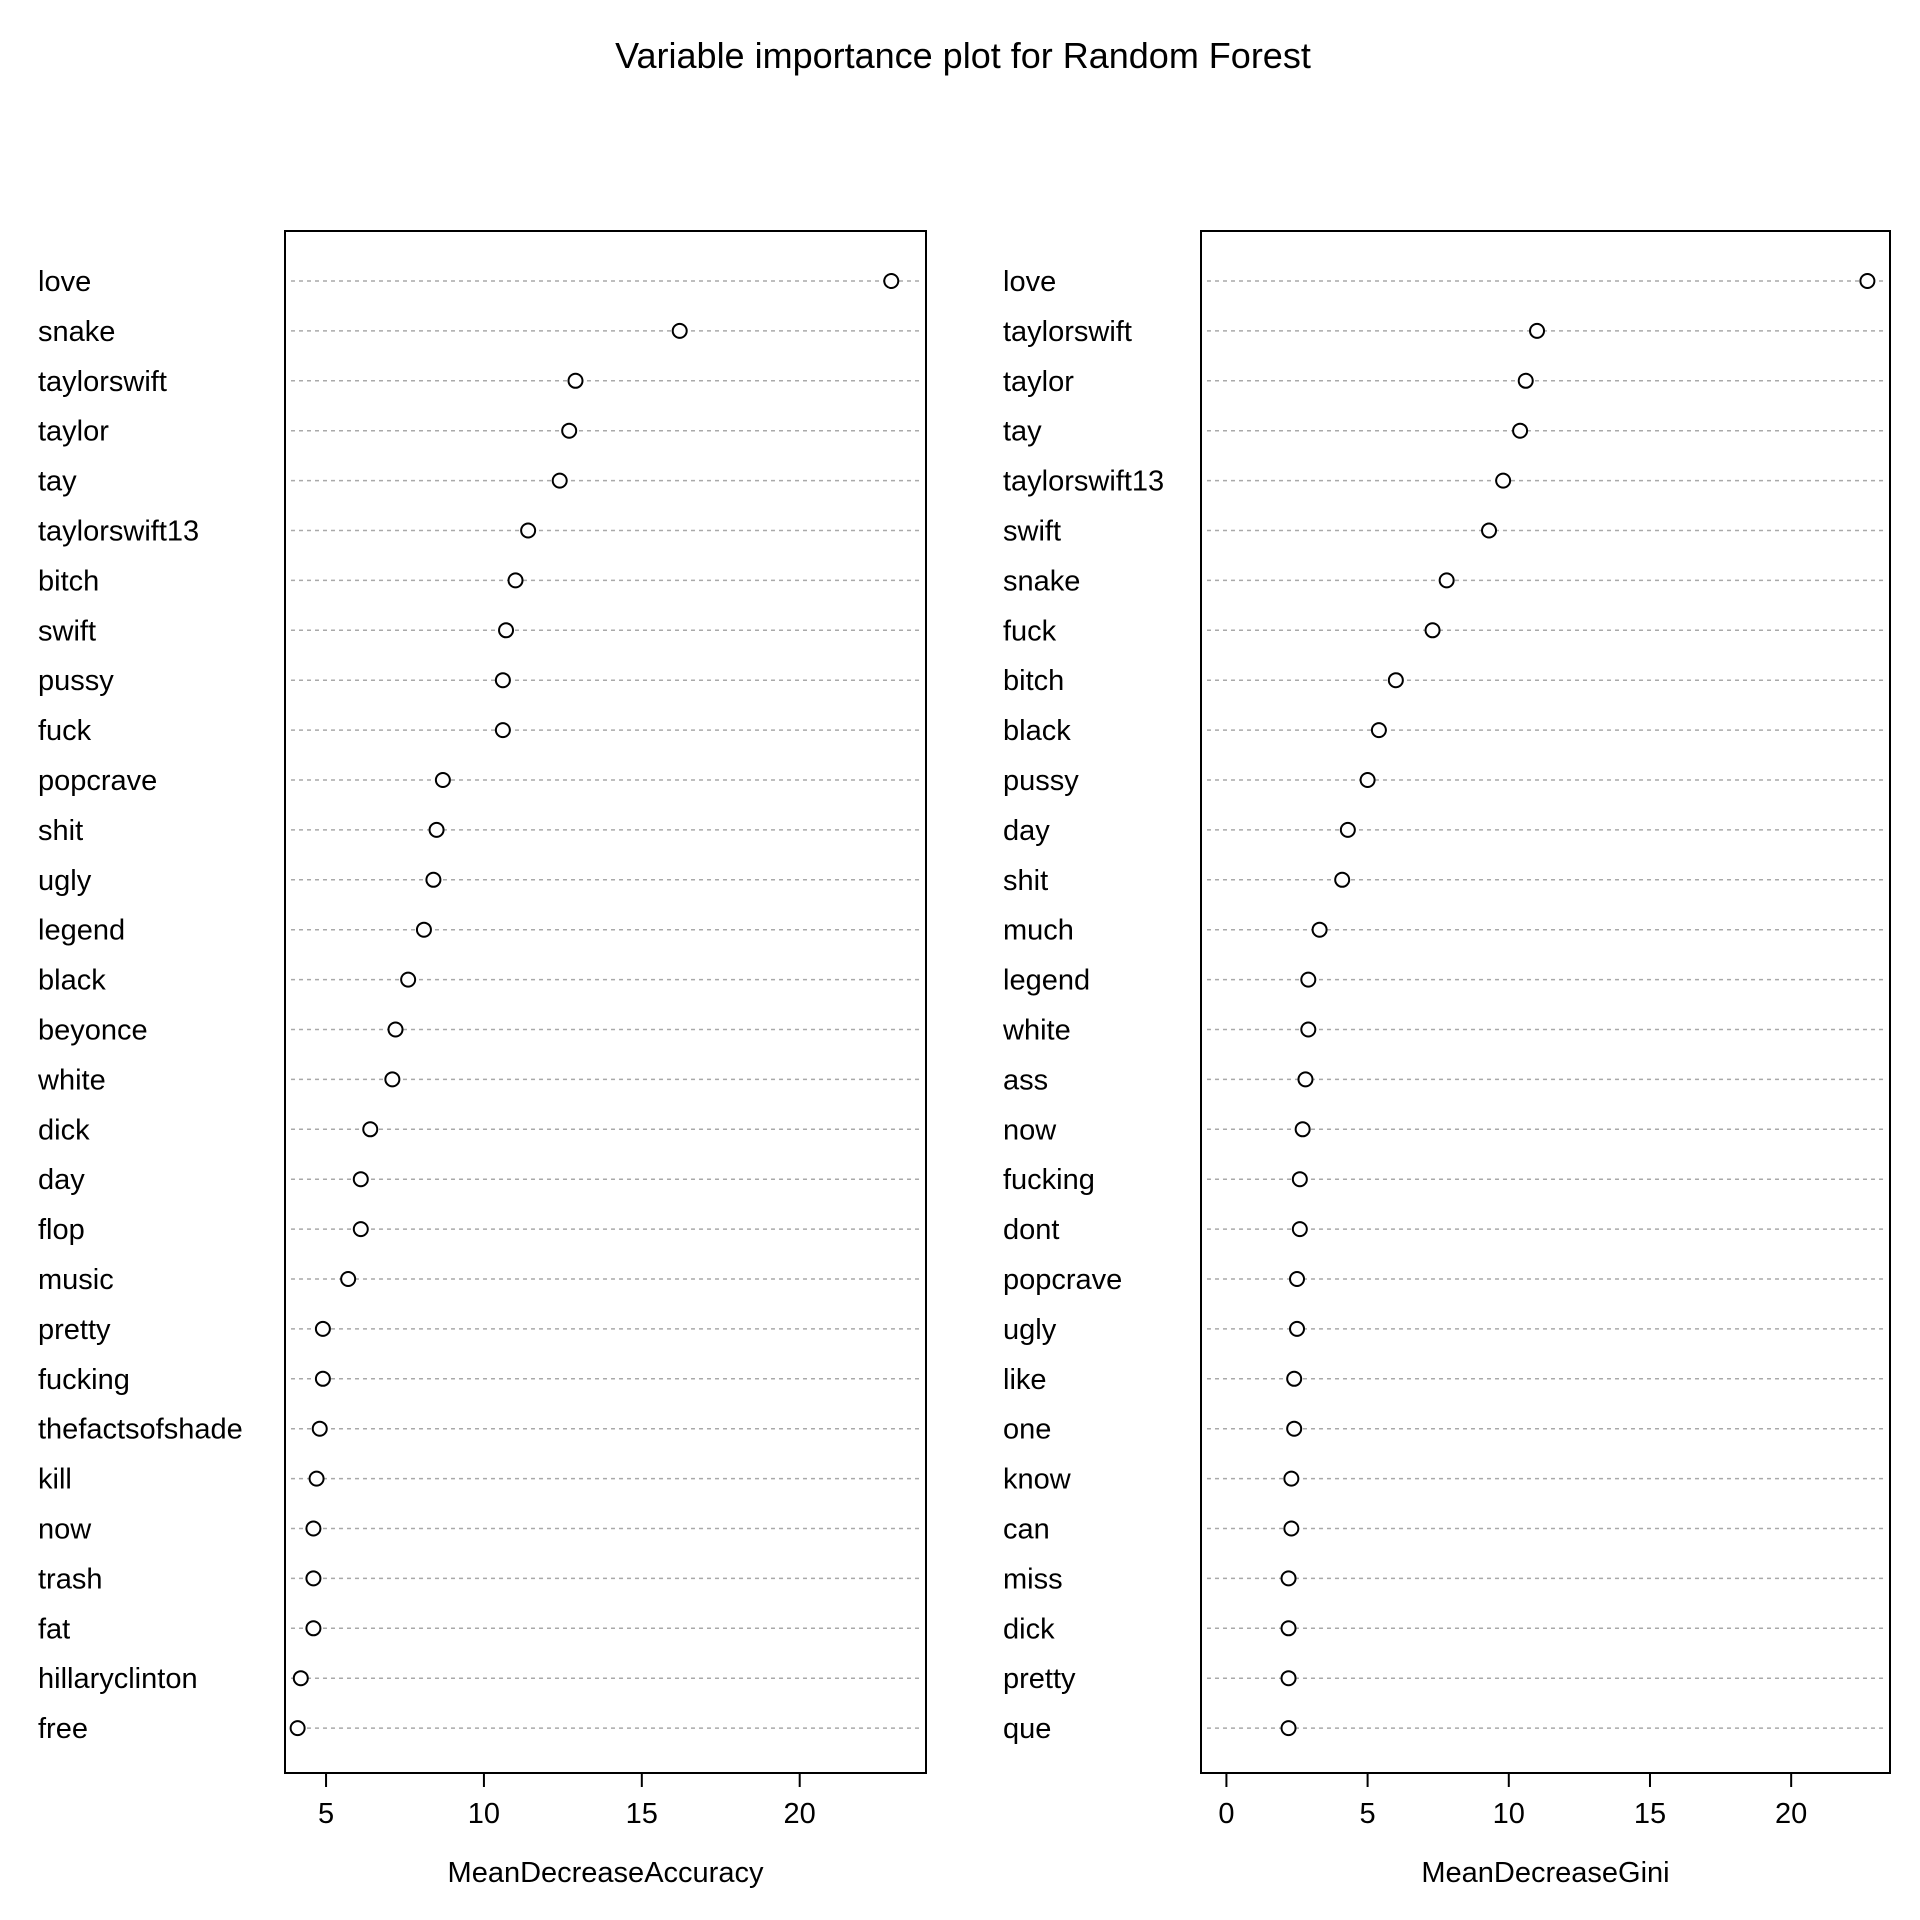  What do you see at coordinates (61, 1180) in the screenshot?
I see `variable-label: day` at bounding box center [61, 1180].